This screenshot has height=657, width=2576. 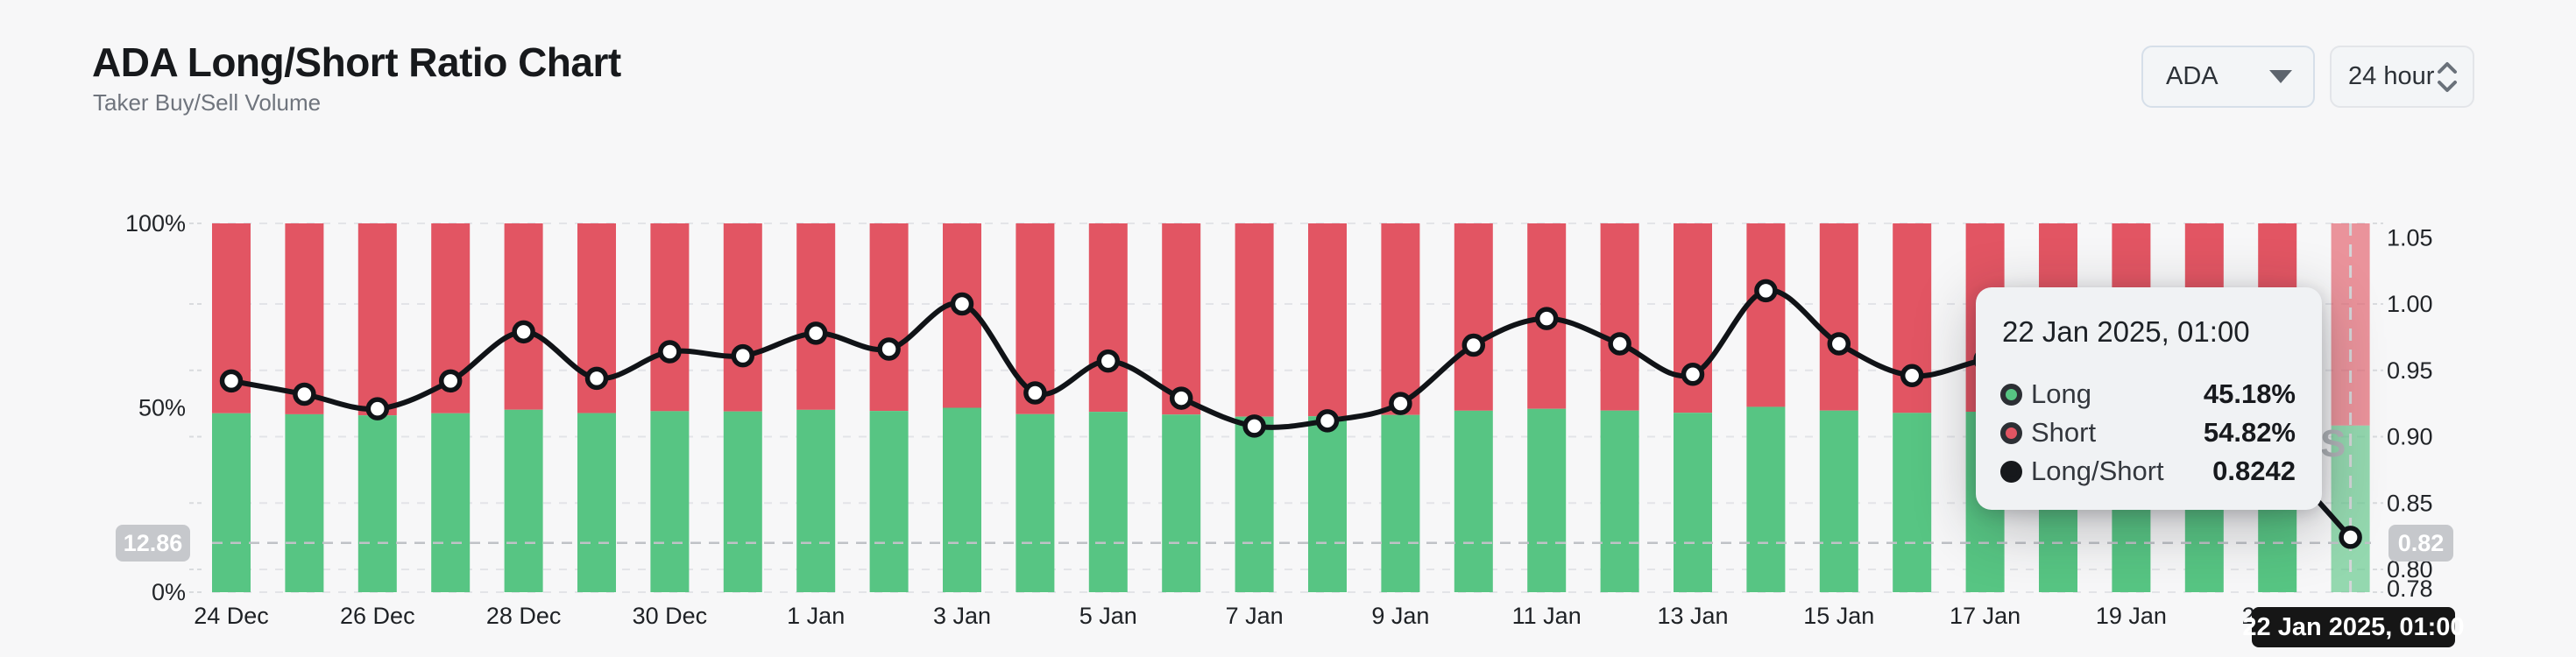 What do you see at coordinates (2011, 394) in the screenshot?
I see `long-marker-icon` at bounding box center [2011, 394].